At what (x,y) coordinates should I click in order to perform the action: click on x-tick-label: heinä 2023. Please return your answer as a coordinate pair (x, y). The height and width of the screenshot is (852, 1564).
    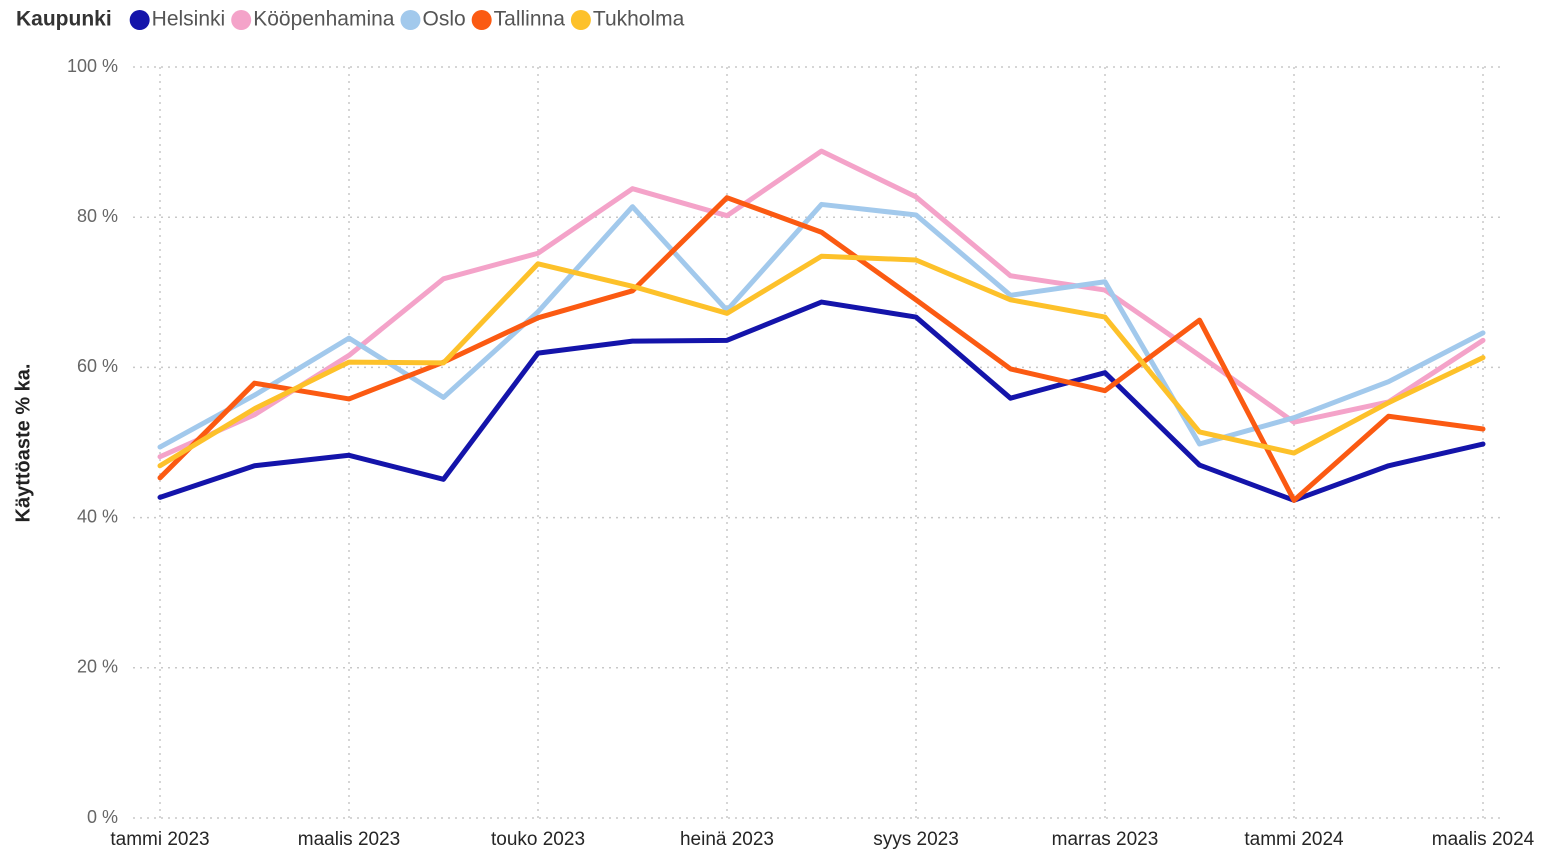
    Looking at the image, I should click on (727, 839).